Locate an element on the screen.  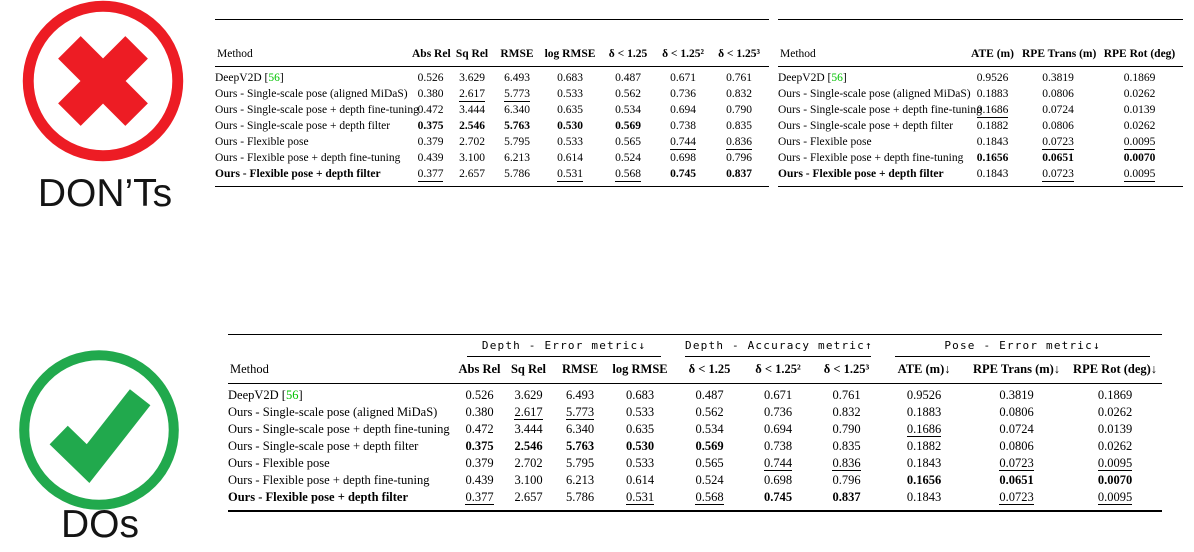
value-cell: 5.773 is located at coordinates (580, 412).